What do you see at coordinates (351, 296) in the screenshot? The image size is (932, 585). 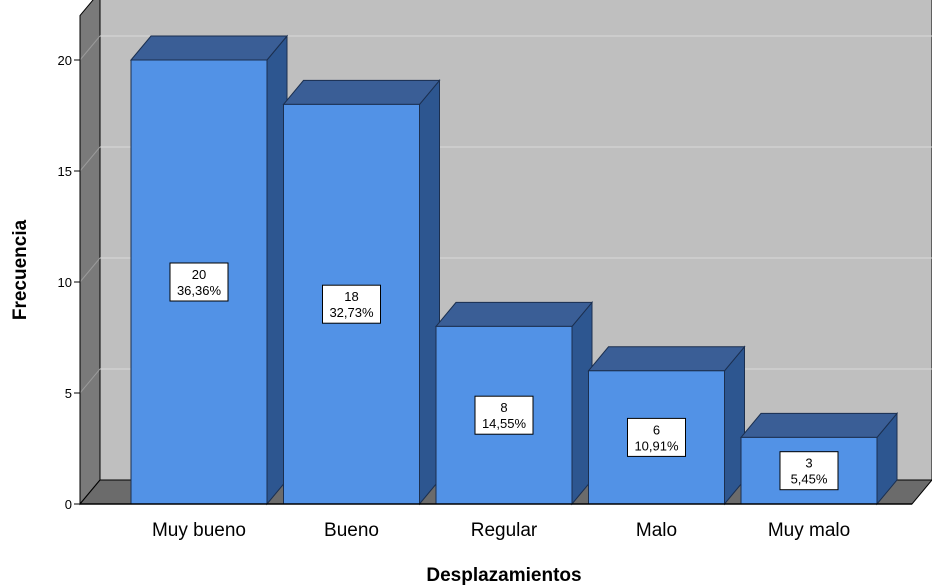 I see `data-label-count: 18` at bounding box center [351, 296].